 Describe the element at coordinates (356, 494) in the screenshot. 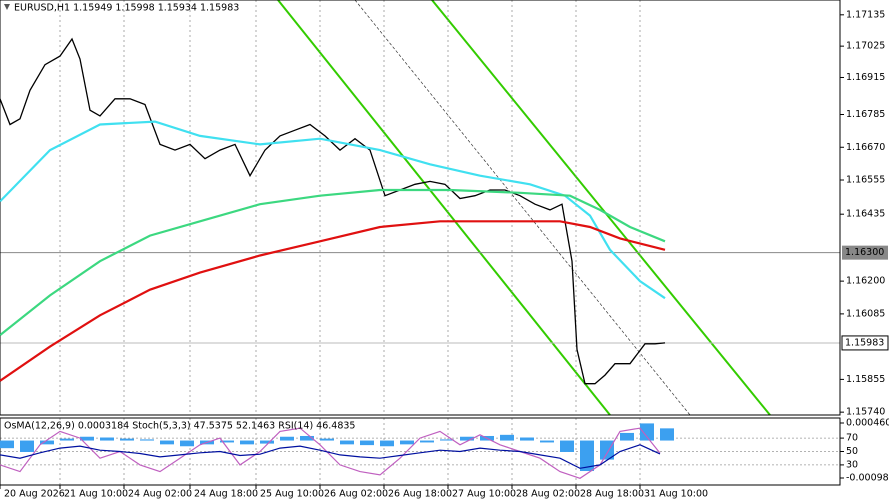

I see `x-tick-label: 26 Aug 02:00` at that location.